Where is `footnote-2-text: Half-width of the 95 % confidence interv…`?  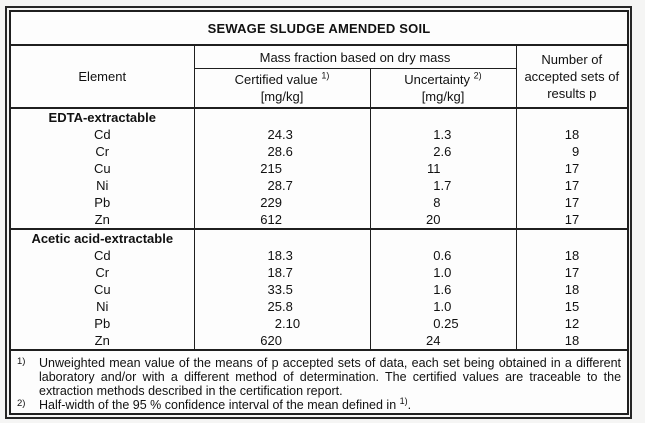 footnote-2-text: Half-width of the 95 % confidence interv… is located at coordinates (330, 403).